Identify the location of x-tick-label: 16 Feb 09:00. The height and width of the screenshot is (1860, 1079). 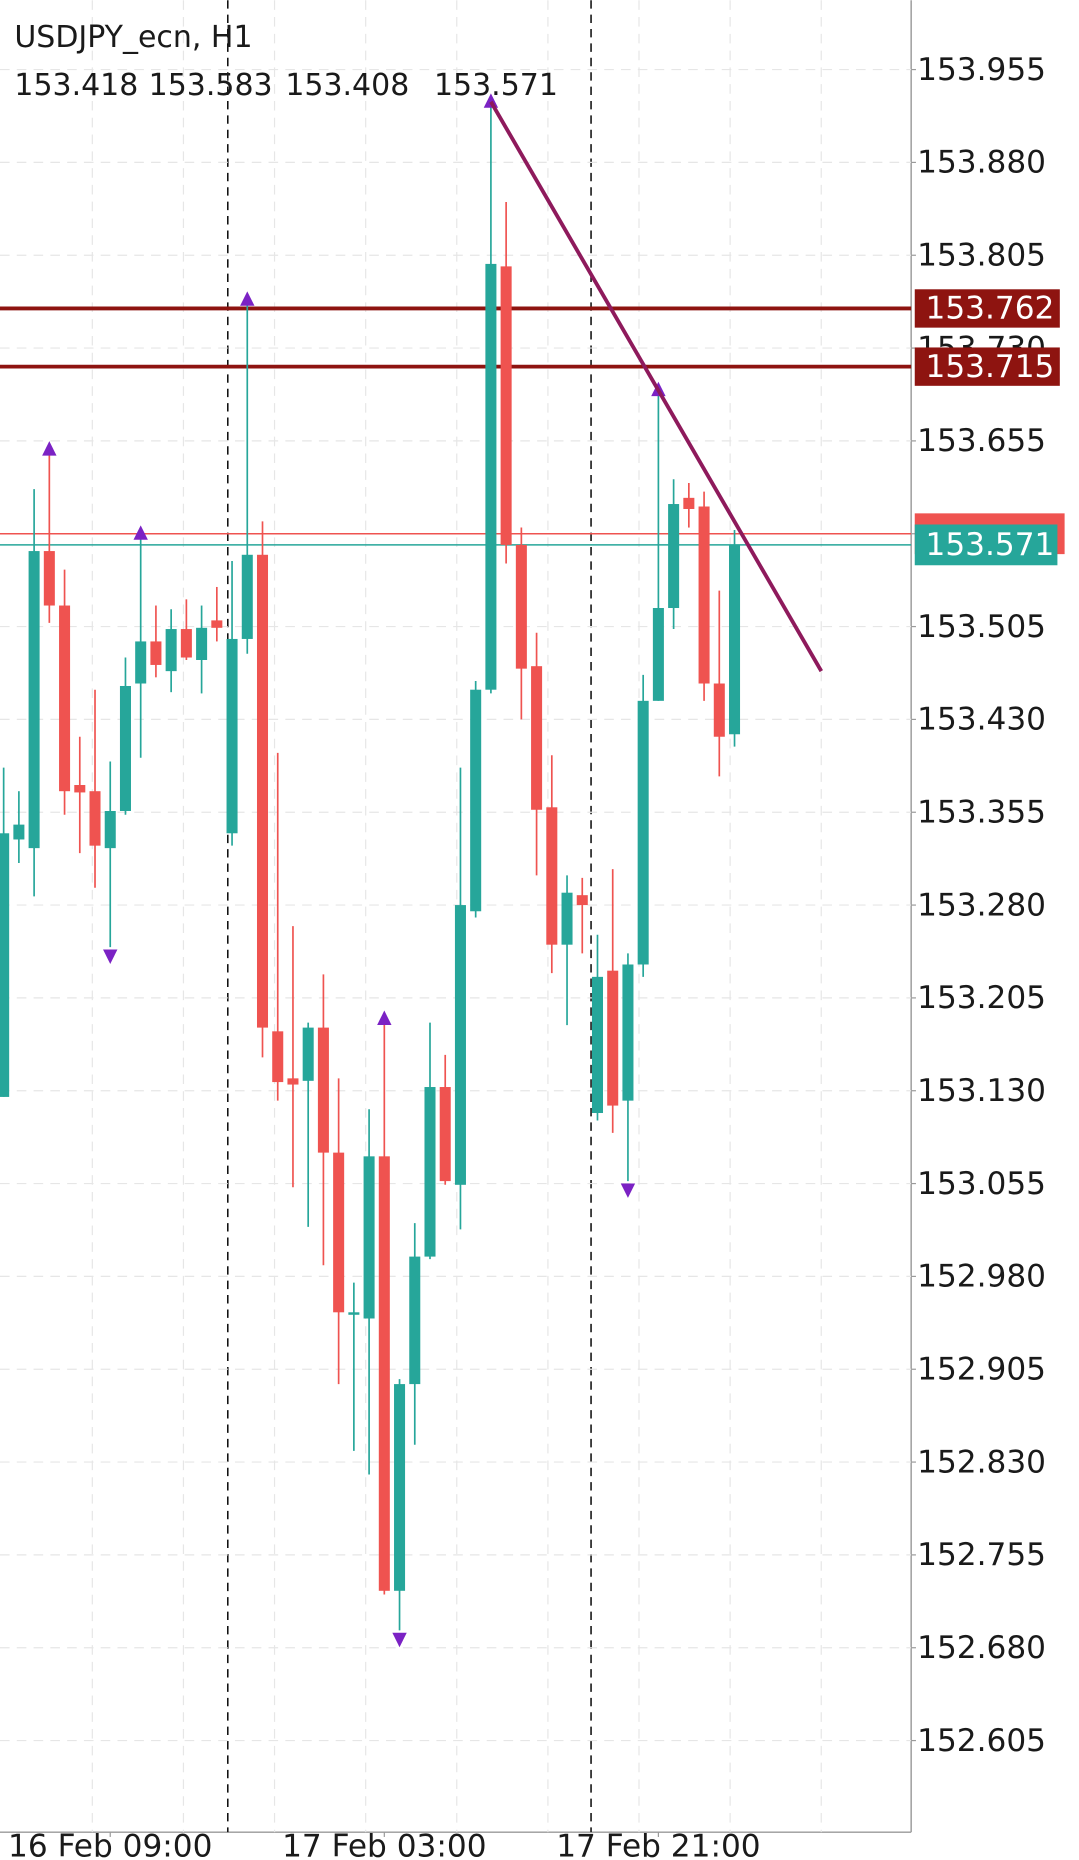
(110, 1844).